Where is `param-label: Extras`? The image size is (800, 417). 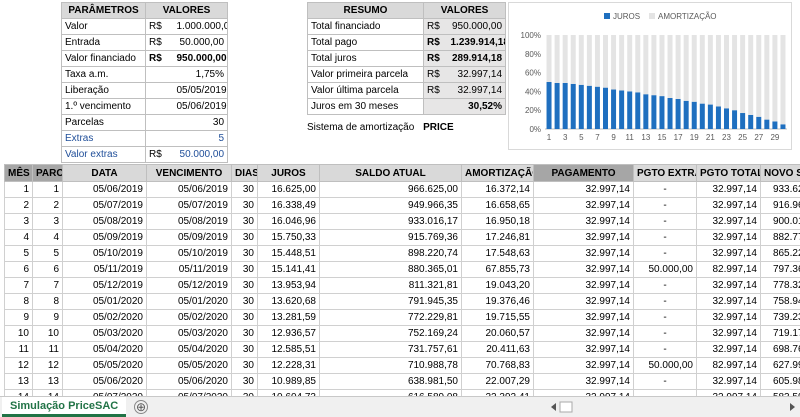 param-label: Extras is located at coordinates (103, 138).